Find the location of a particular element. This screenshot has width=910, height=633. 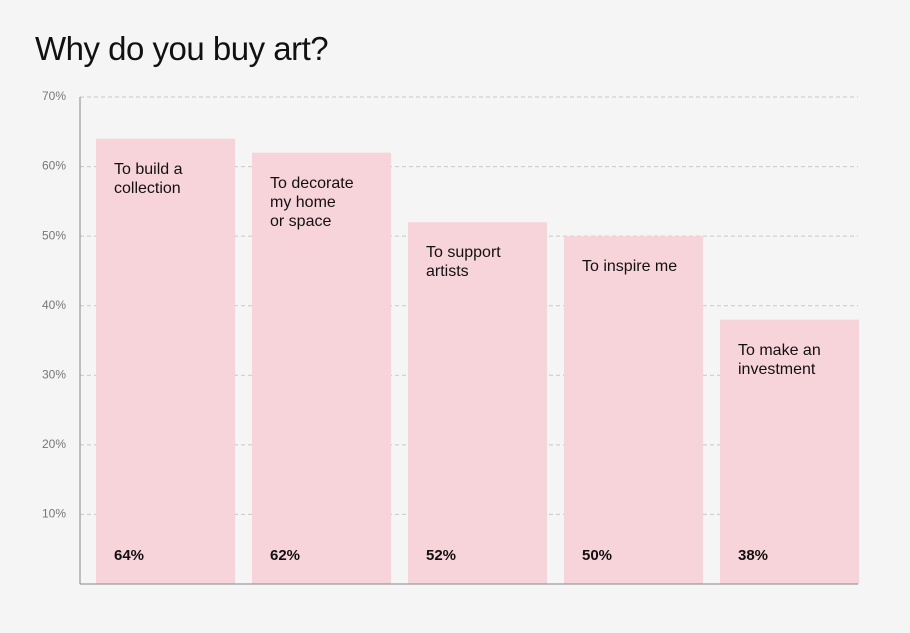

value-label: 62% is located at coordinates (285, 555).